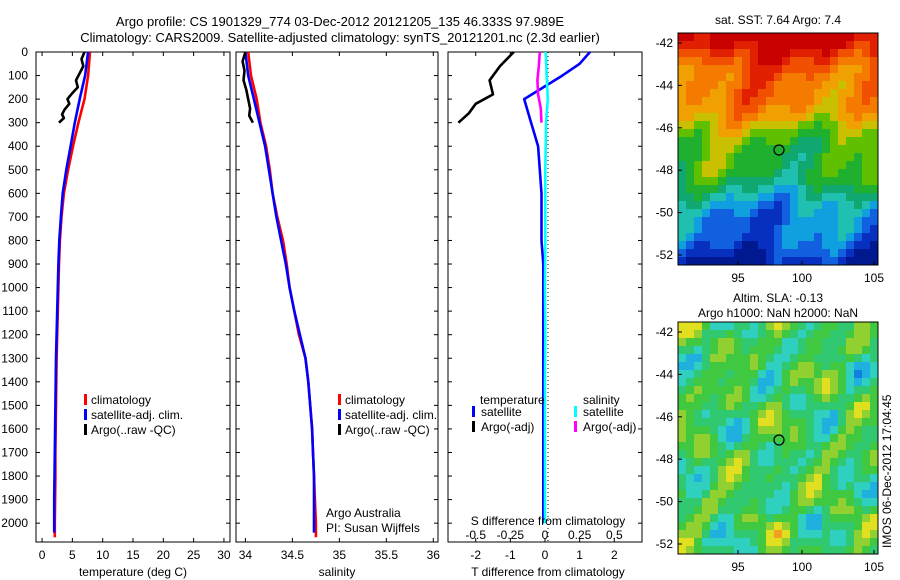 The image size is (900, 580). What do you see at coordinates (387, 430) in the screenshot?
I see `legend-label-argo: Argo(..raw -QC)` at bounding box center [387, 430].